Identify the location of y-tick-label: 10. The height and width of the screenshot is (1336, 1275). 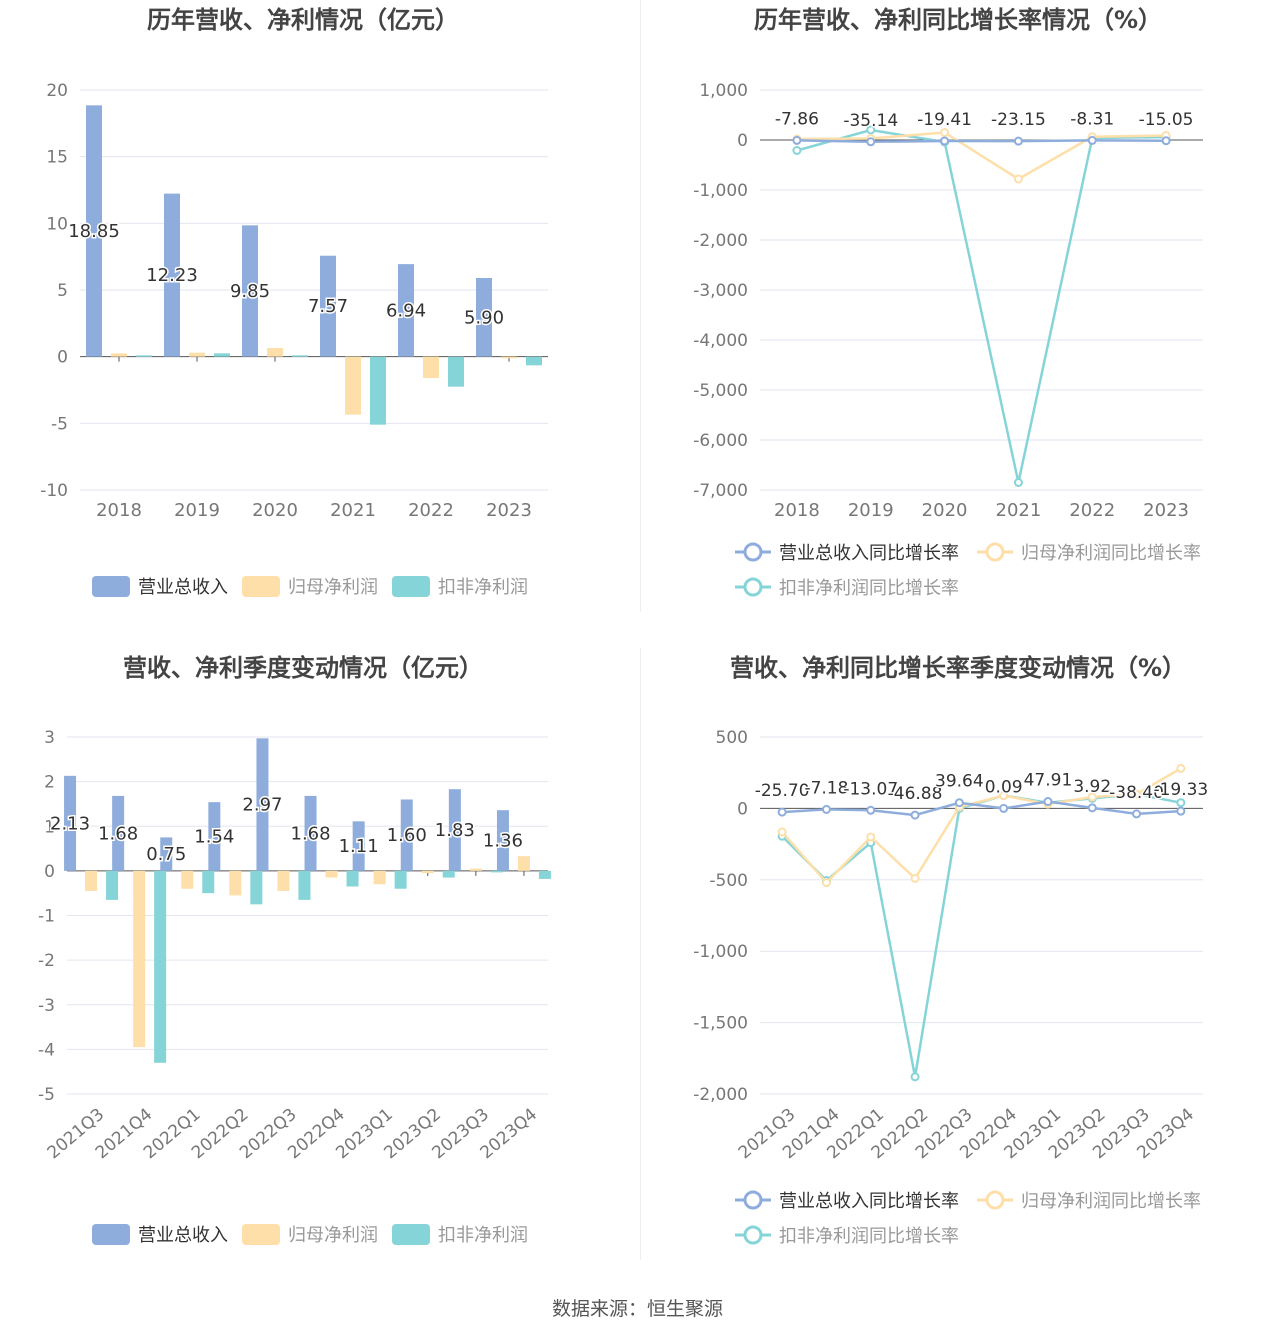
(57, 224).